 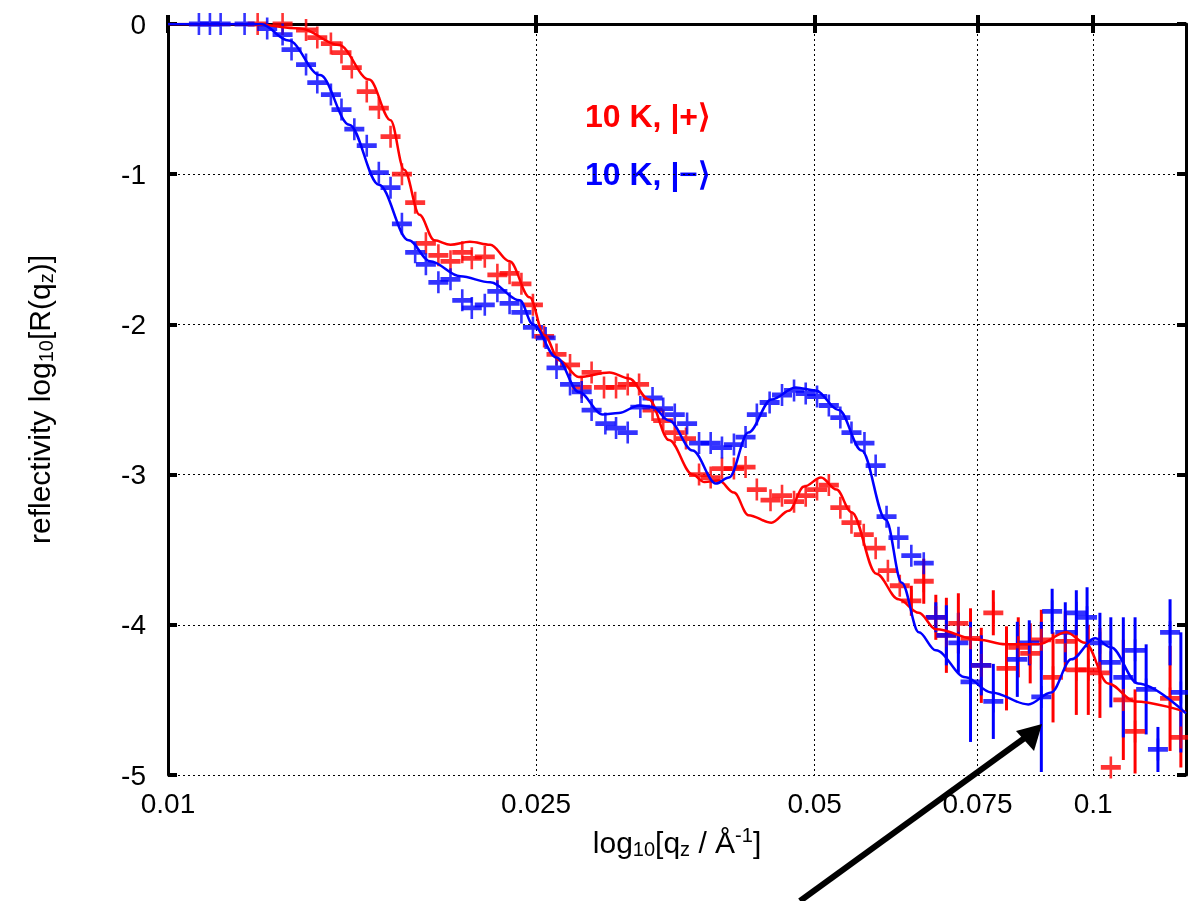 What do you see at coordinates (138, 24) in the screenshot?
I see `y-tick-label: 0` at bounding box center [138, 24].